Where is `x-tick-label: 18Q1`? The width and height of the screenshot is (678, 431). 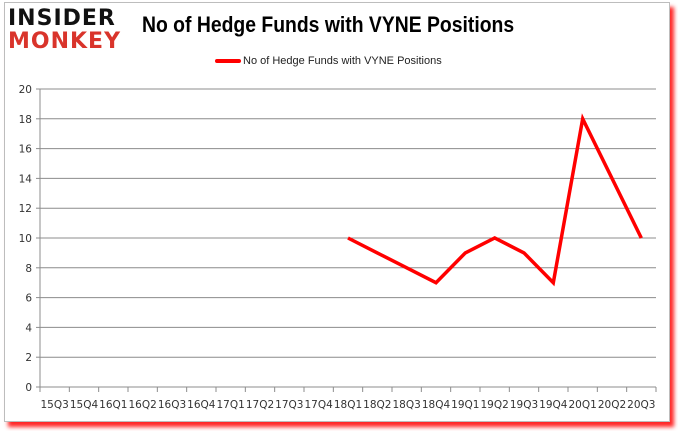
x-tick-label: 18Q1 is located at coordinates (348, 405).